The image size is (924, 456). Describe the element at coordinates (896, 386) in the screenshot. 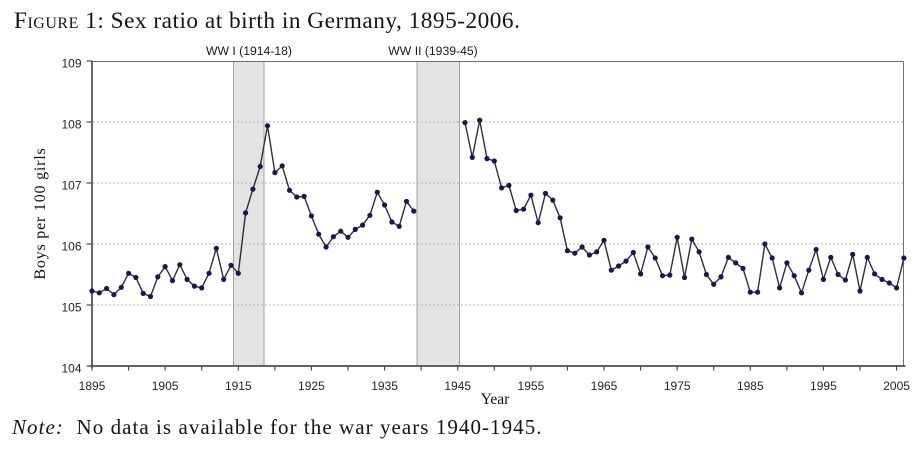

I see `svg-text: 2005` at that location.